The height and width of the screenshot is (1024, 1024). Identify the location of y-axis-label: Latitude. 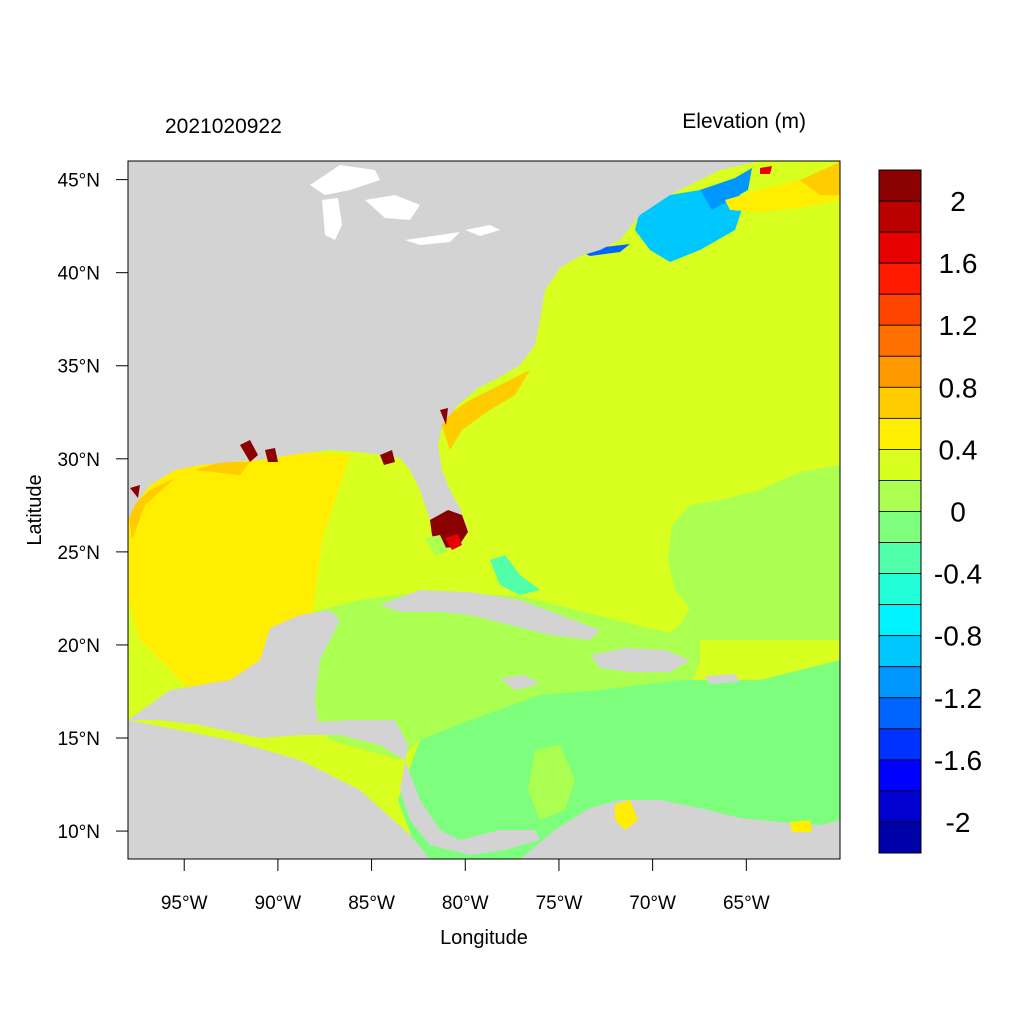
(35, 509).